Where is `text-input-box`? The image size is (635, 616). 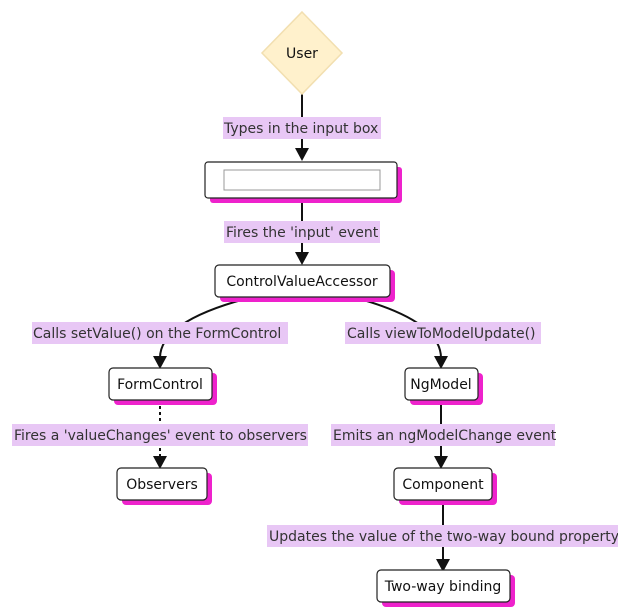 text-input-box is located at coordinates (302, 180).